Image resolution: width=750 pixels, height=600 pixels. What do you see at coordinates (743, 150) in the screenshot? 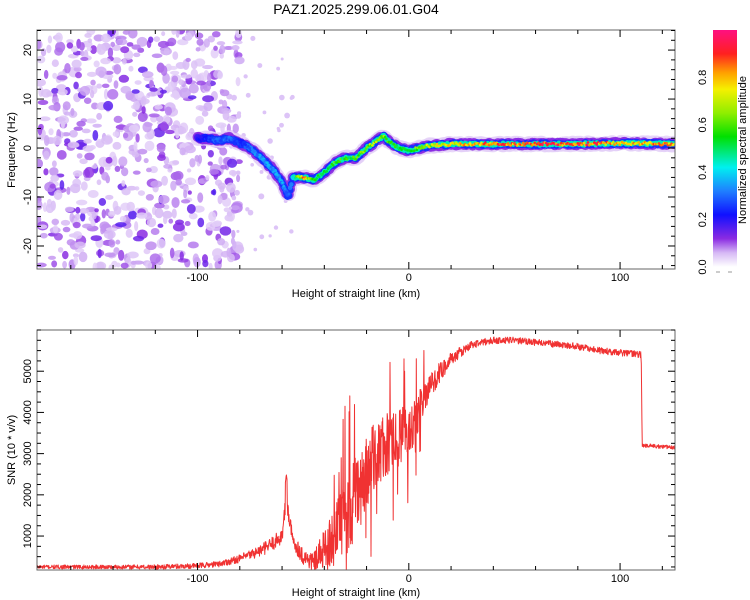
I see `colorbar-label: Normalized spectral amplitude` at bounding box center [743, 150].